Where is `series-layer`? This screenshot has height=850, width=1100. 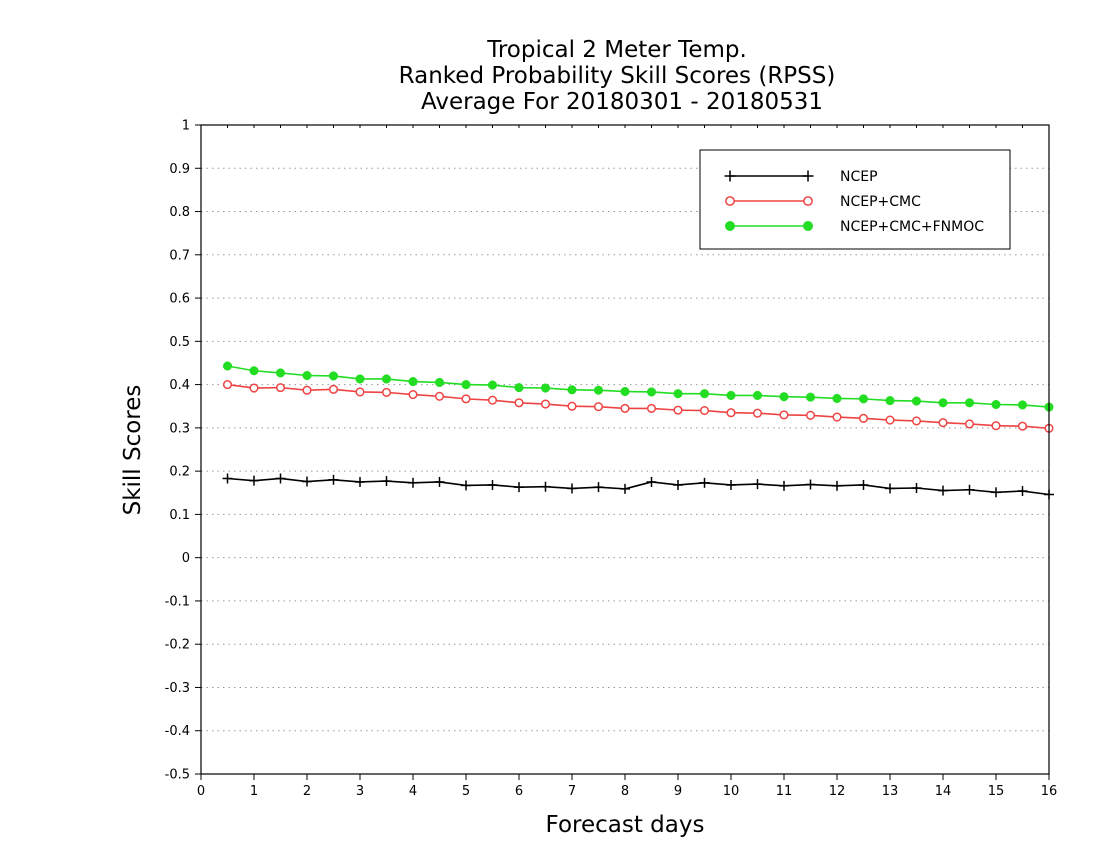 series-layer is located at coordinates (638, 430).